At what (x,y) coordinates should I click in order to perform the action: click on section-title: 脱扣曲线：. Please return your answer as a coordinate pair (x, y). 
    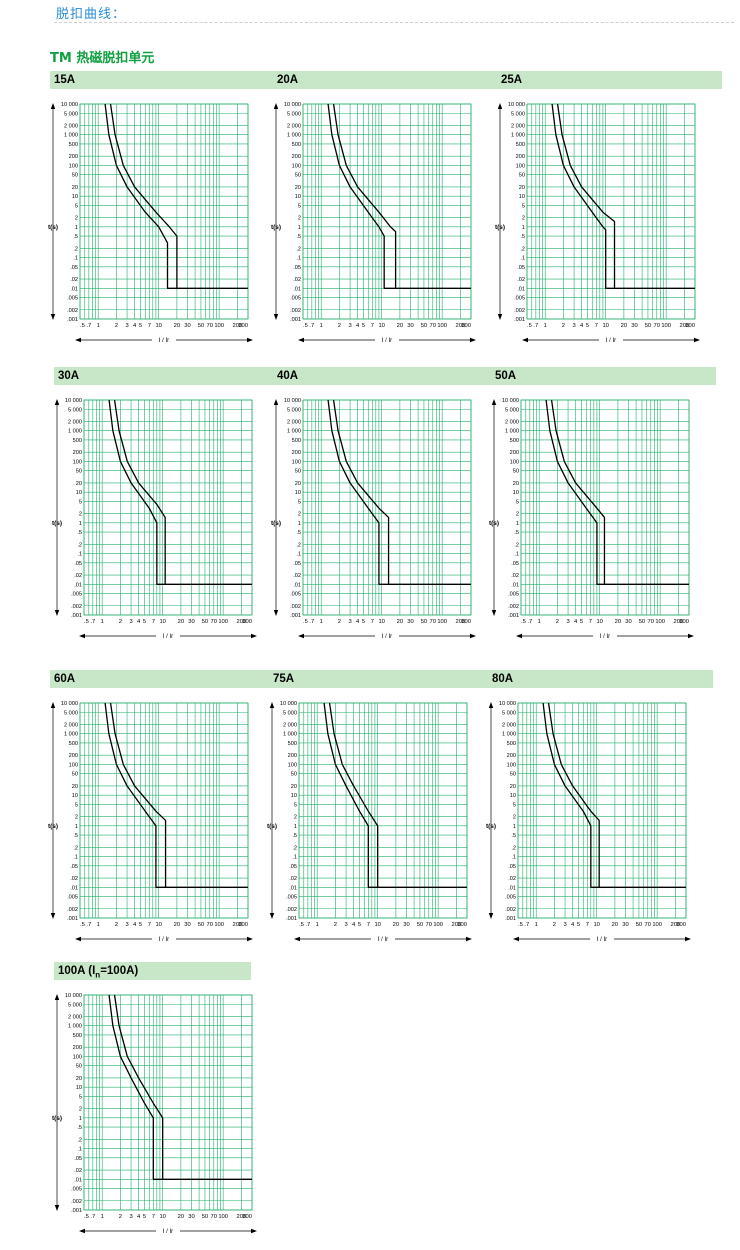
    Looking at the image, I should click on (91, 14).